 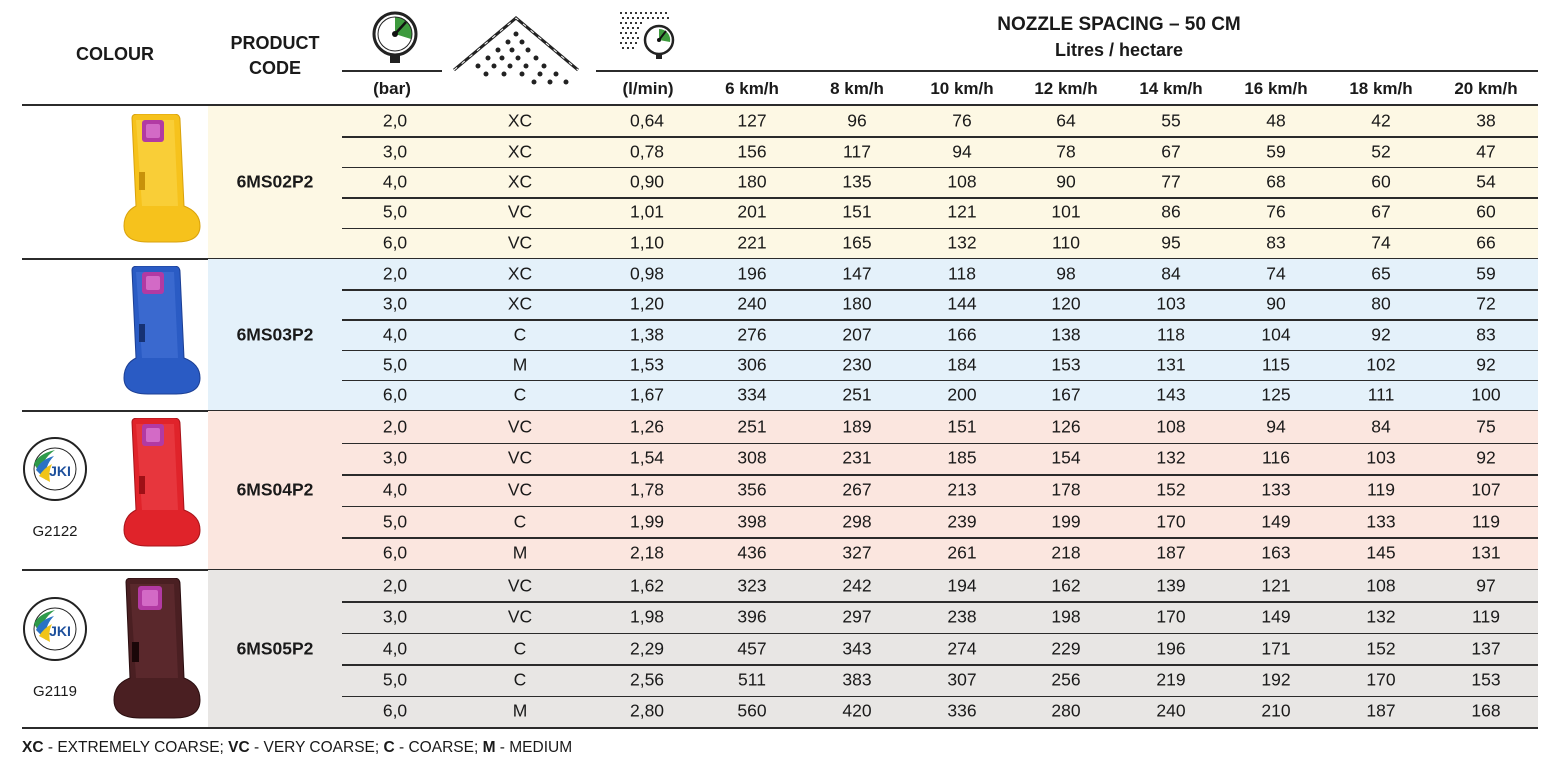 What do you see at coordinates (1066, 616) in the screenshot?
I see `application-rate-cell: 198` at bounding box center [1066, 616].